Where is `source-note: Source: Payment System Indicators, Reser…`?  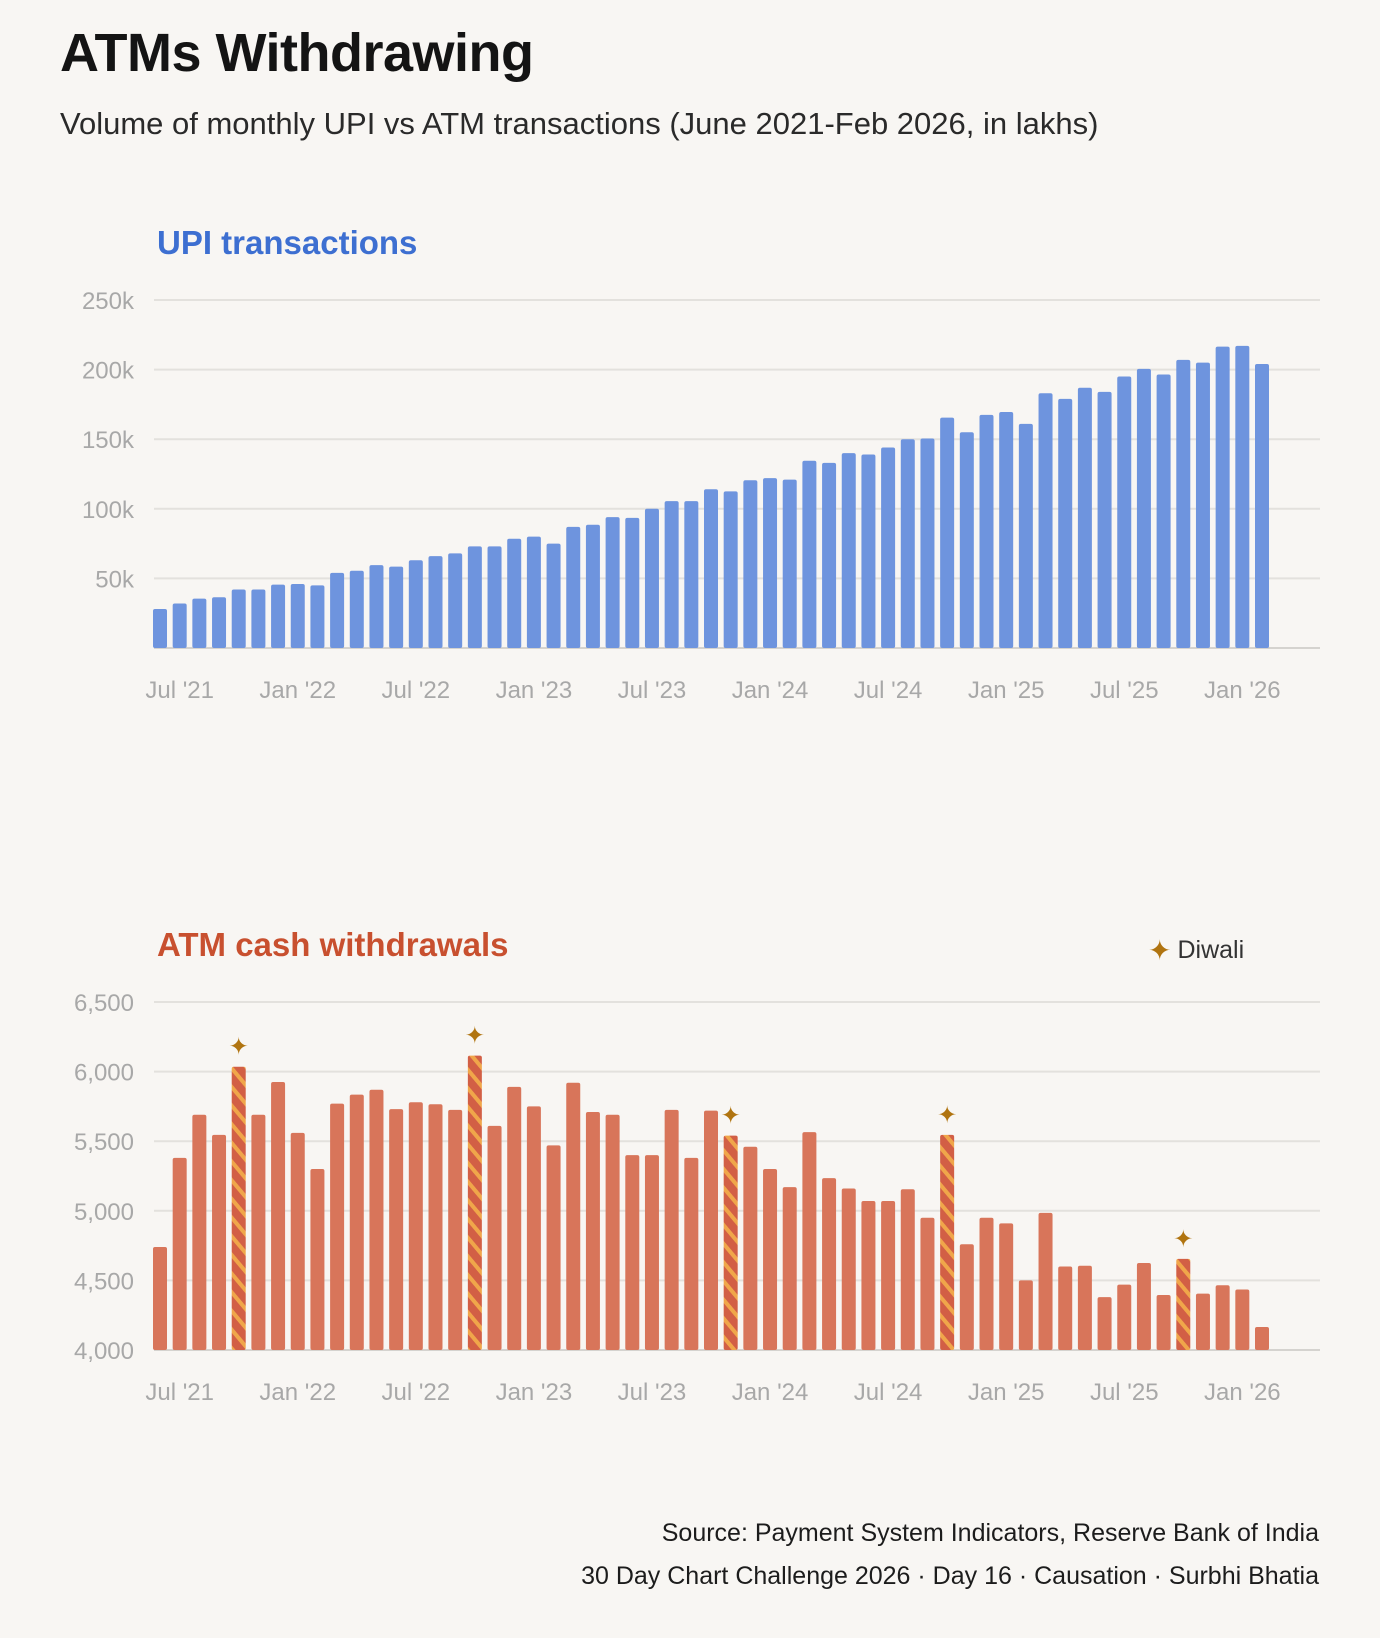 source-note: Source: Payment System Indicators, Reser… is located at coordinates (990, 1533).